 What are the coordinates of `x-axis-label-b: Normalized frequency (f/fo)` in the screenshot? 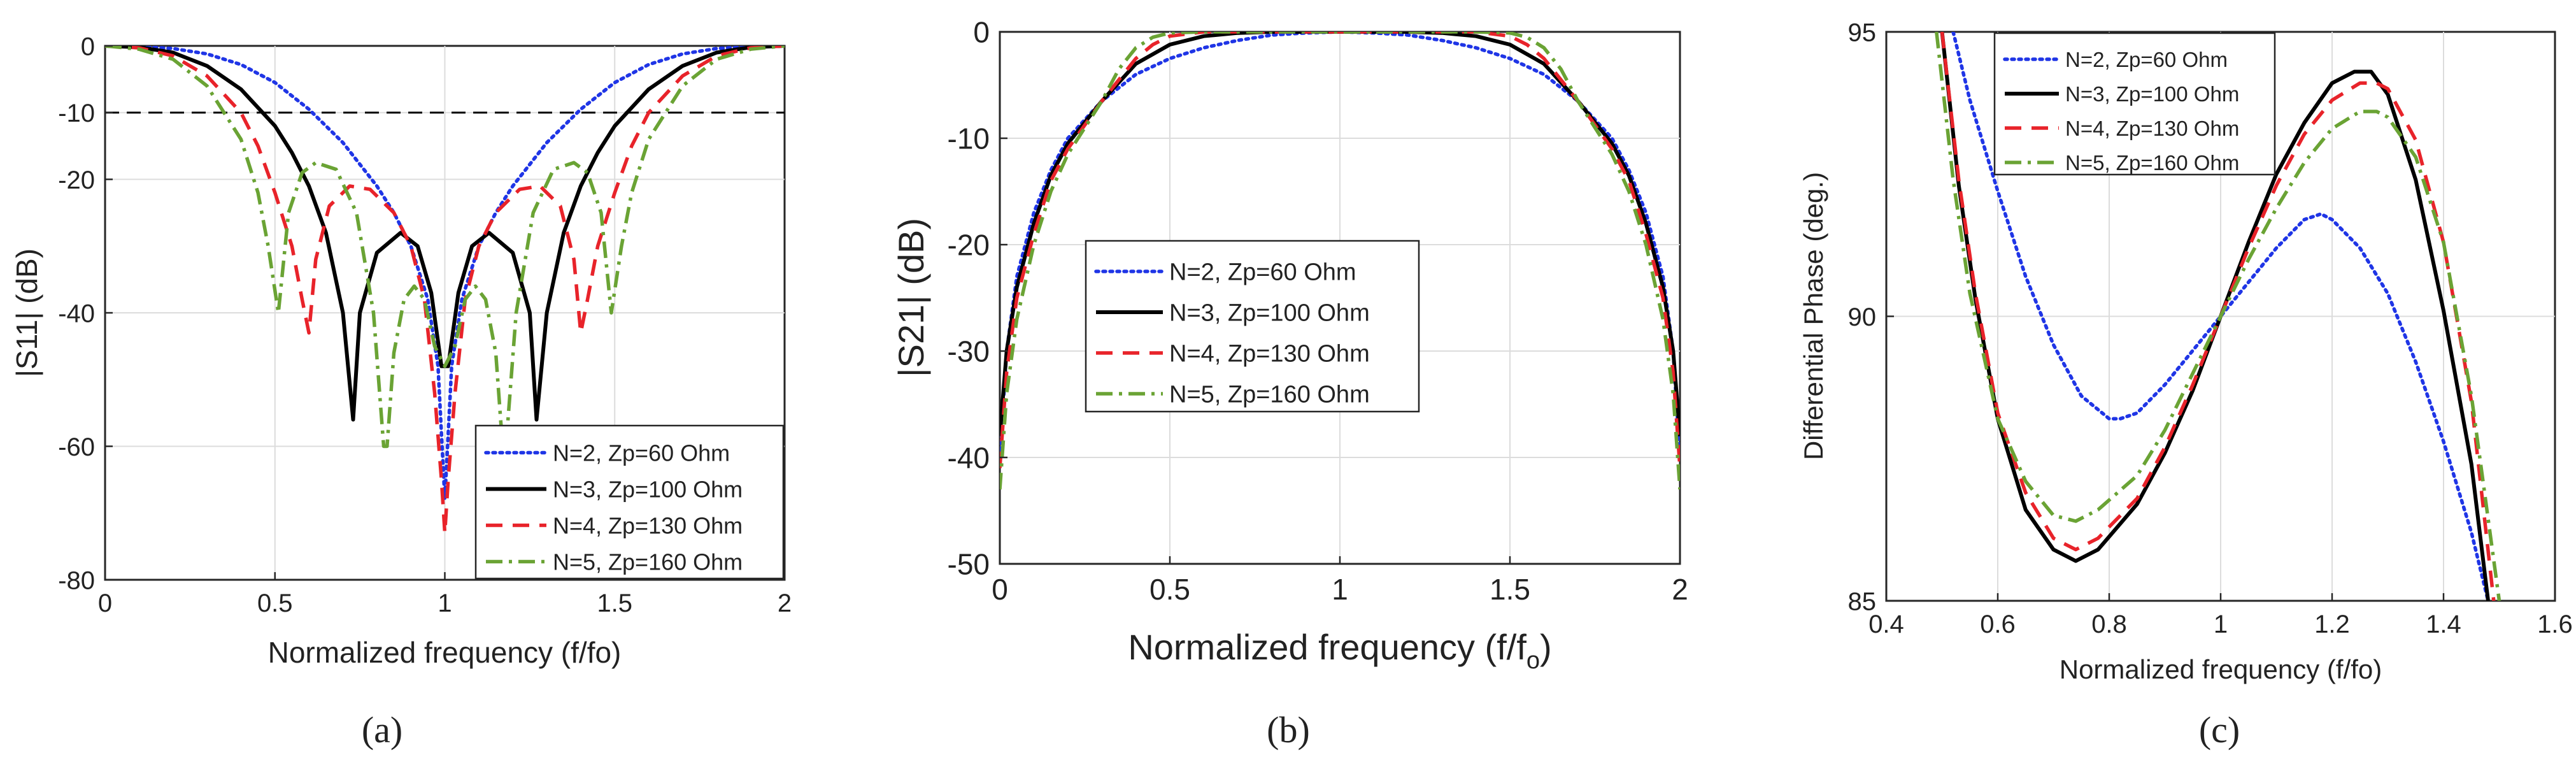 It's located at (1340, 650).